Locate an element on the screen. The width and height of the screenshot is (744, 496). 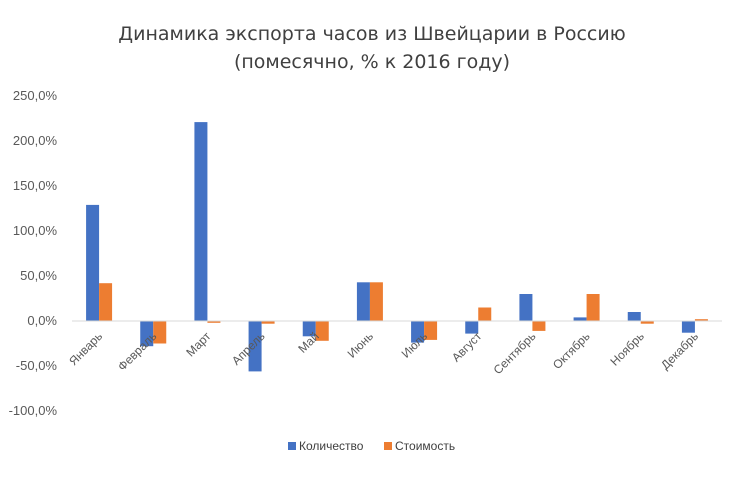
y-tick-label: 150,0% is located at coordinates (35, 185).